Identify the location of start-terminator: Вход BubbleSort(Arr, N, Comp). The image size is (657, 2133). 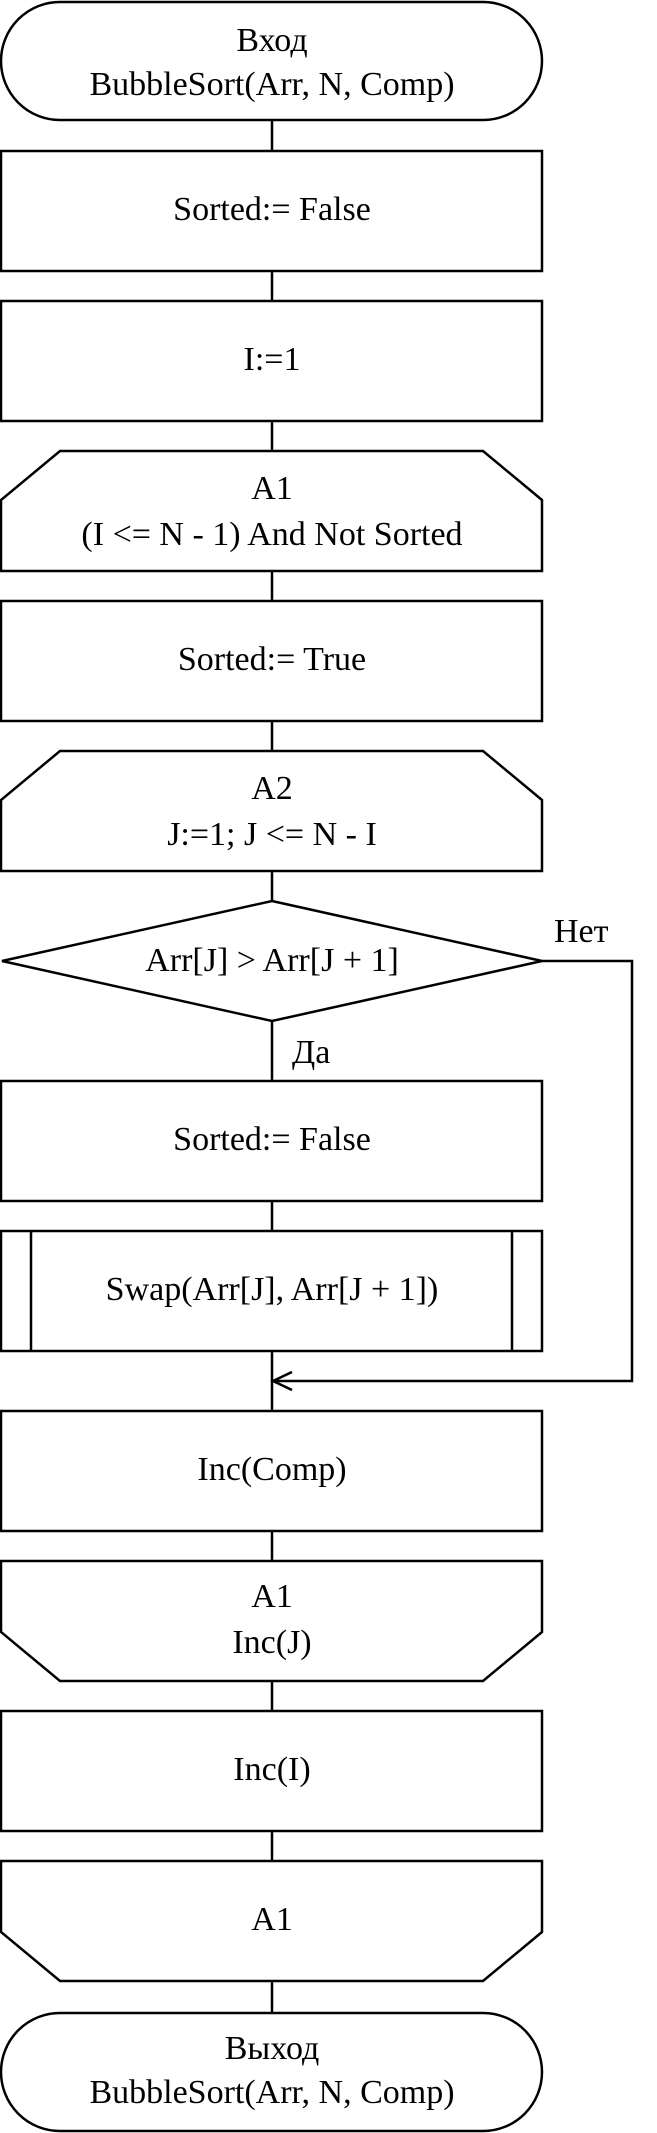
(272, 61).